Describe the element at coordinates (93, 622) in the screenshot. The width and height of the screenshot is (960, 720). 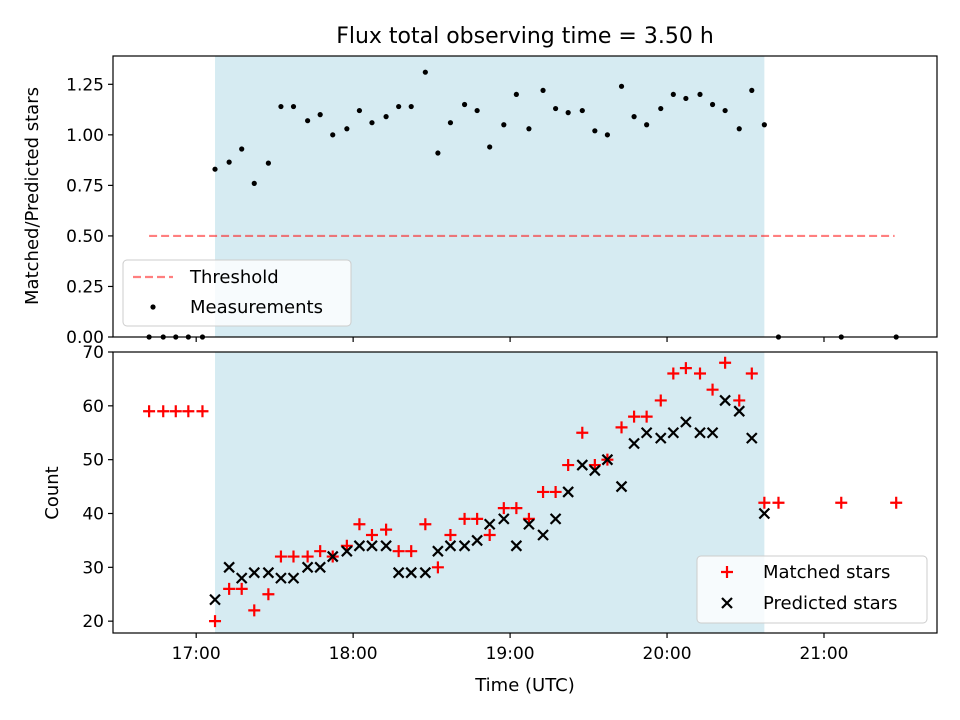
I see `bottom-y-tick-label: 20` at that location.